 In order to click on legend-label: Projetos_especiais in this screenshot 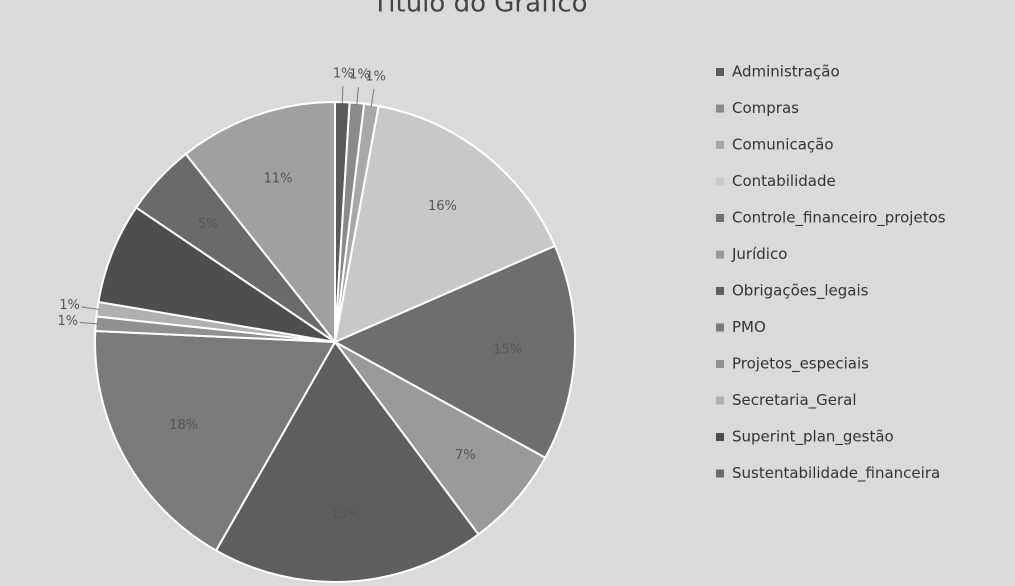, I will do `click(800, 364)`.